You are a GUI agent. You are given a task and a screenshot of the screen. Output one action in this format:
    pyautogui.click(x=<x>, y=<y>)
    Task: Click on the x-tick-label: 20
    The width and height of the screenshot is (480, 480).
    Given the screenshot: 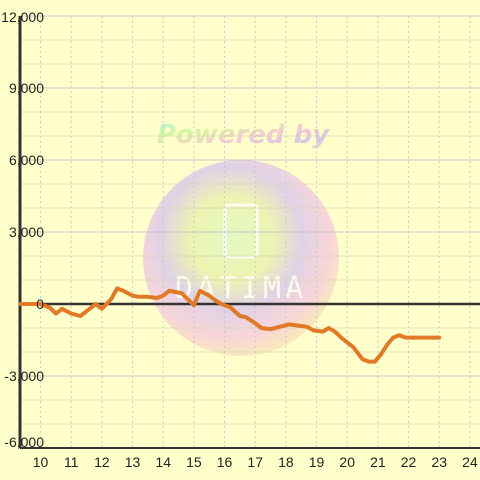 What is the action you would take?
    pyautogui.click(x=347, y=462)
    